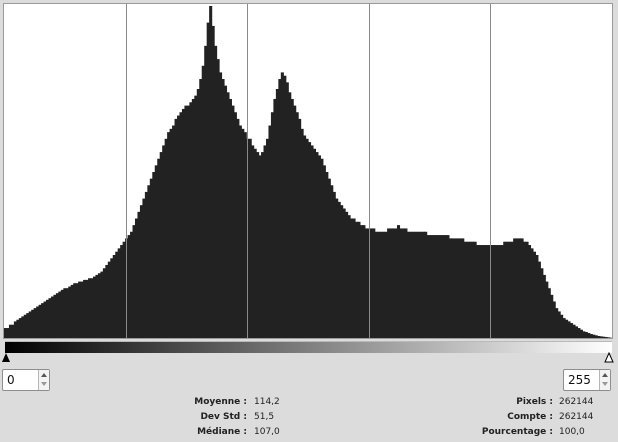 Image resolution: width=618 pixels, height=442 pixels. I want to click on range-high-value: 255, so click(579, 380).